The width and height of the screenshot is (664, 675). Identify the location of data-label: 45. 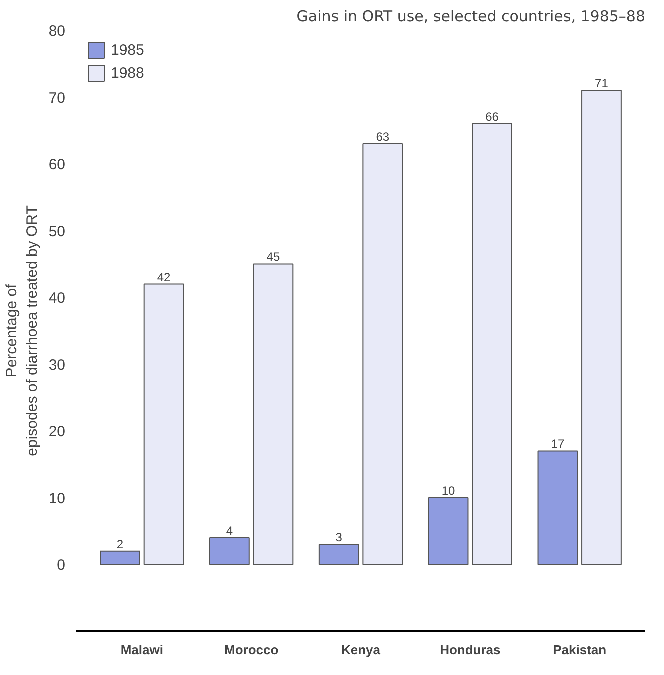
(273, 257).